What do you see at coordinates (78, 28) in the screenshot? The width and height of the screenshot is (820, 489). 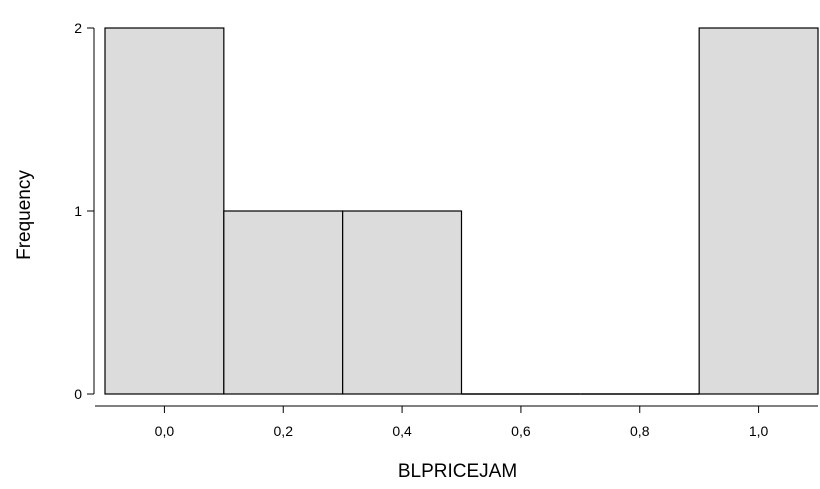 I see `y-tick-label: 2` at bounding box center [78, 28].